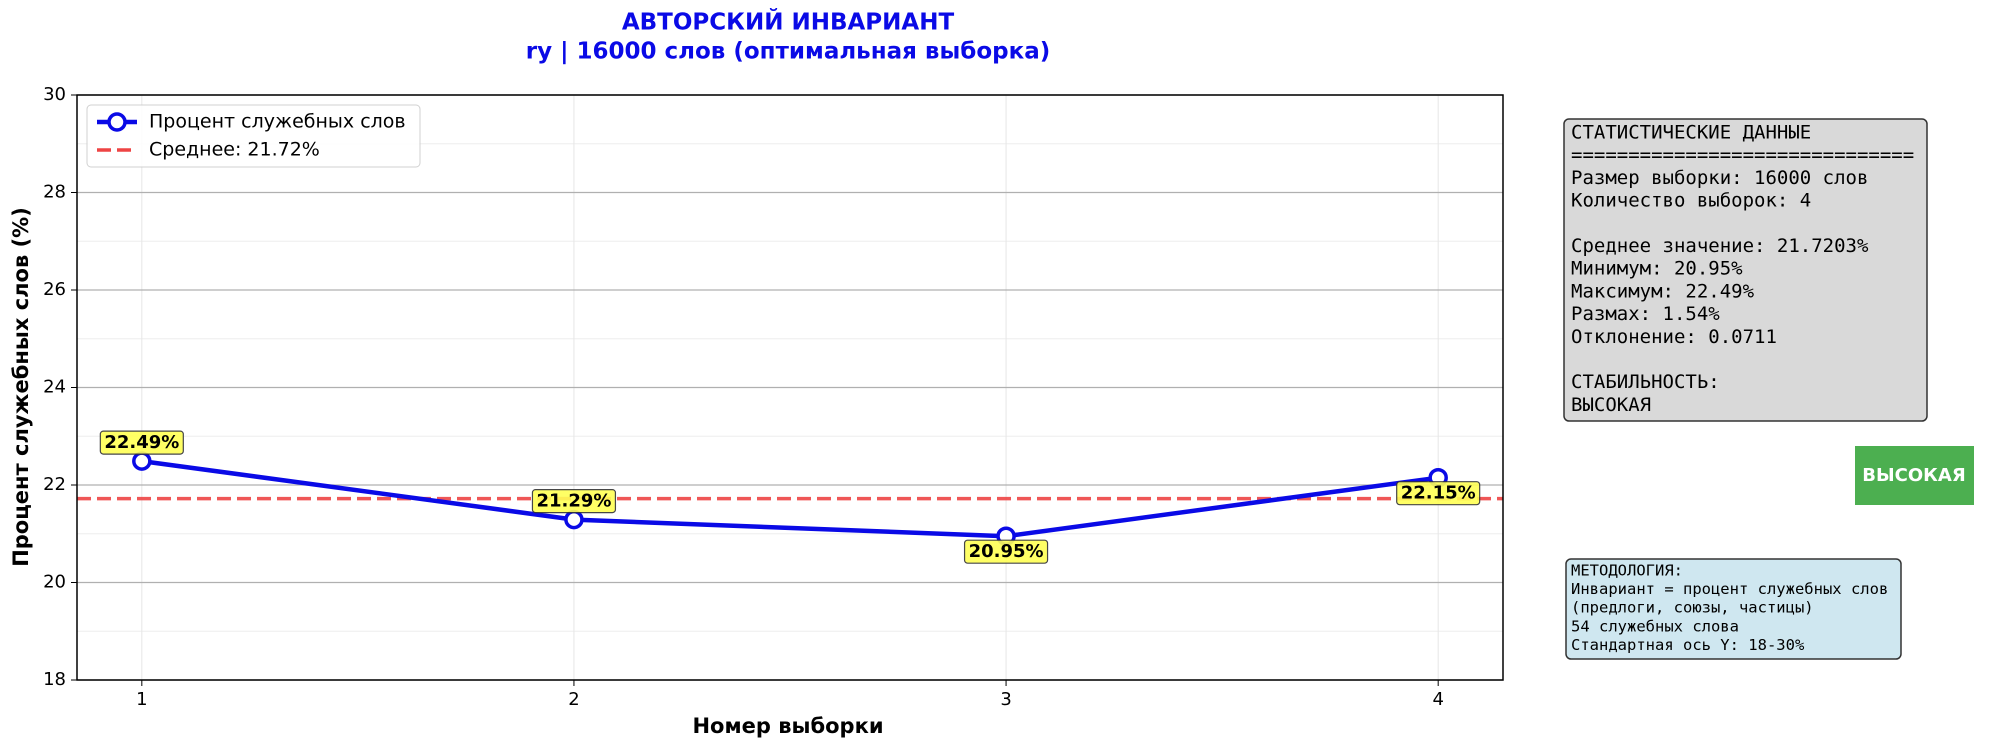 This screenshot has height=748, width=2000. I want to click on methodology-box, so click(1733, 609).